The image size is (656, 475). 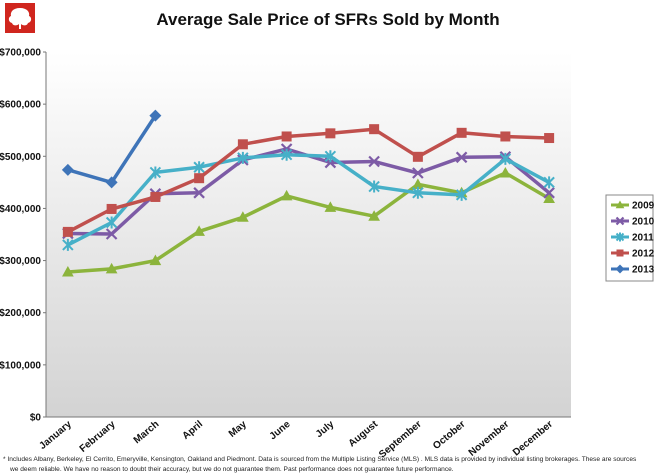 I want to click on series-line-2011, so click(x=308, y=199).